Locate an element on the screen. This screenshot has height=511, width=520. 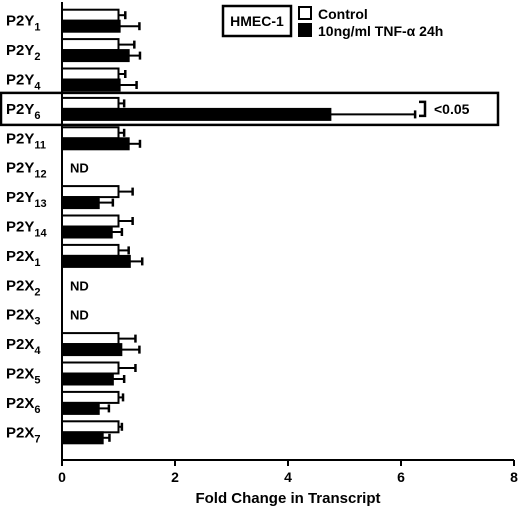
legend-title: HMEC-1 is located at coordinates (257, 21).